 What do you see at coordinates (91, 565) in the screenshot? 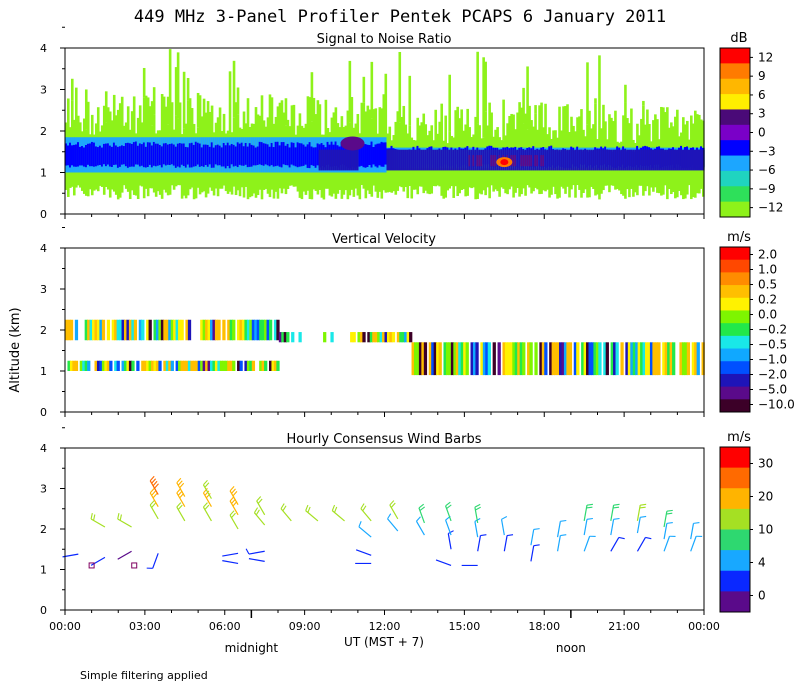
I see `calm-marker` at bounding box center [91, 565].